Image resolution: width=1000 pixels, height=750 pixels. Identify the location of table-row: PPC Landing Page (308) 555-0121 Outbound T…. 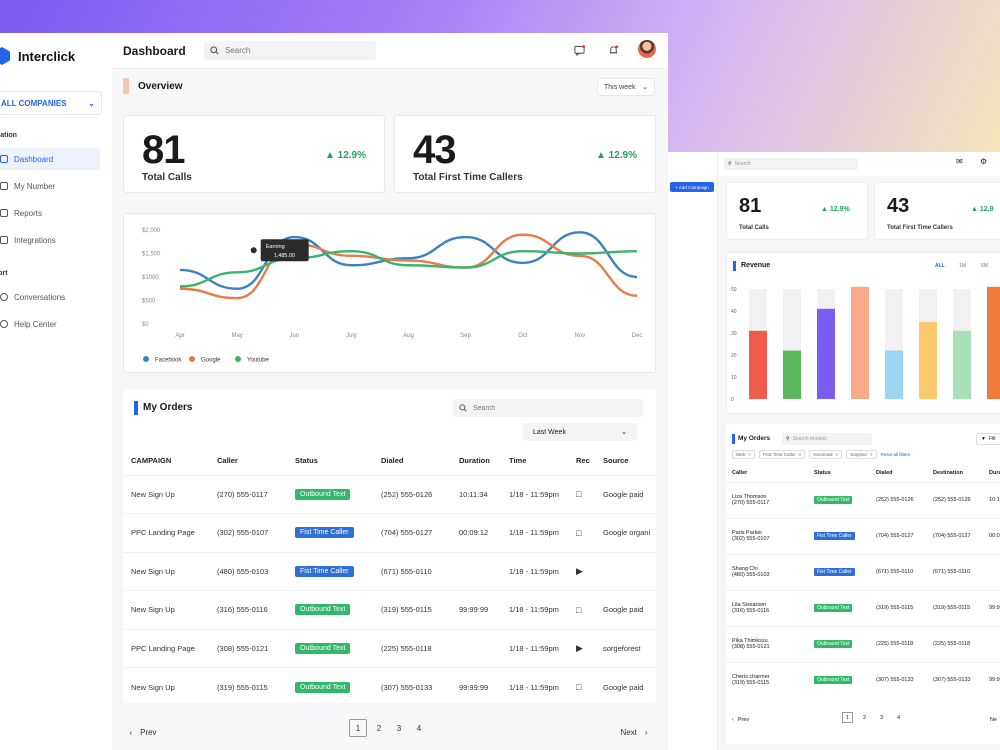
(389, 648).